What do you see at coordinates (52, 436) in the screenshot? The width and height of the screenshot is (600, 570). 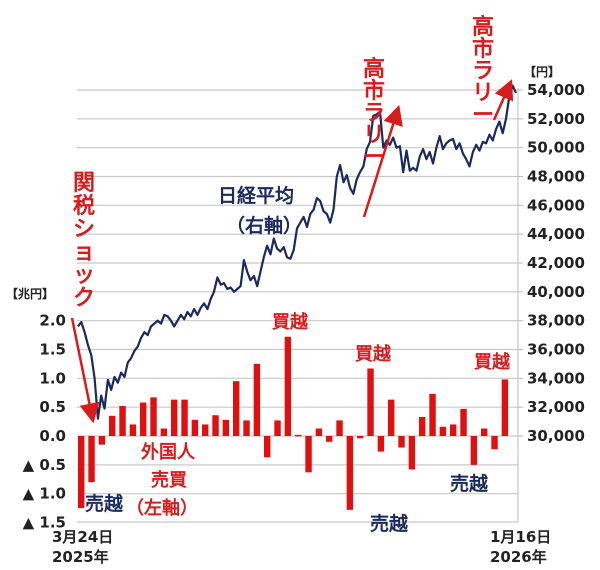 I see `left-axis-tick-label: 0.0` at bounding box center [52, 436].